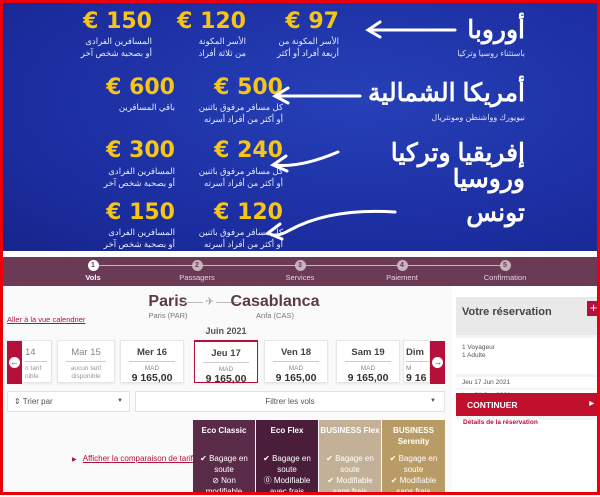  I want to click on next-dates-button: →, so click(437, 362).